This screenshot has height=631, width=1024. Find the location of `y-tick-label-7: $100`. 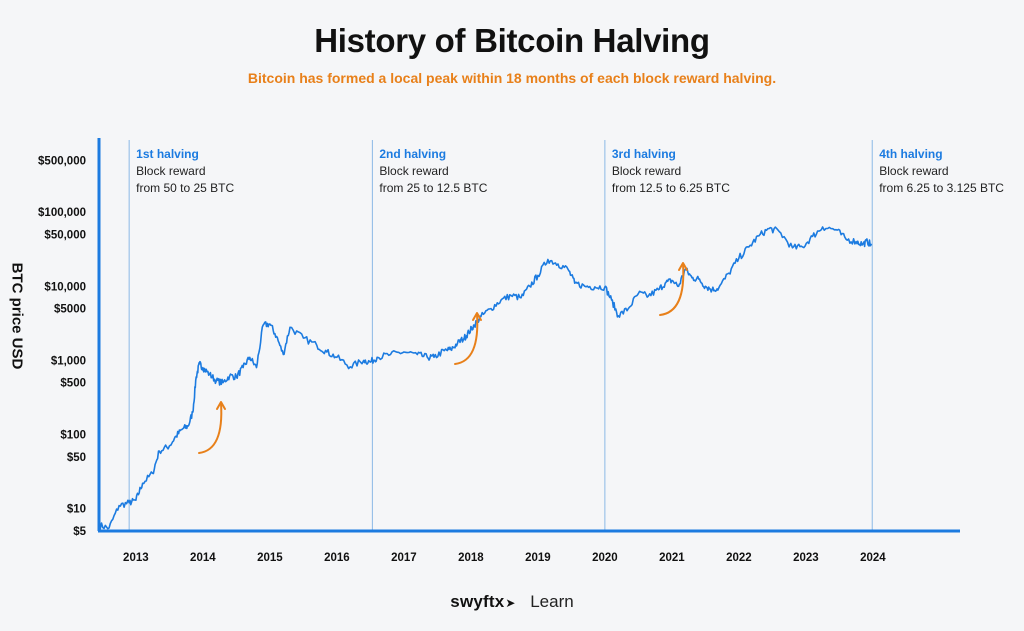

y-tick-label-7: $100 is located at coordinates (73, 436).